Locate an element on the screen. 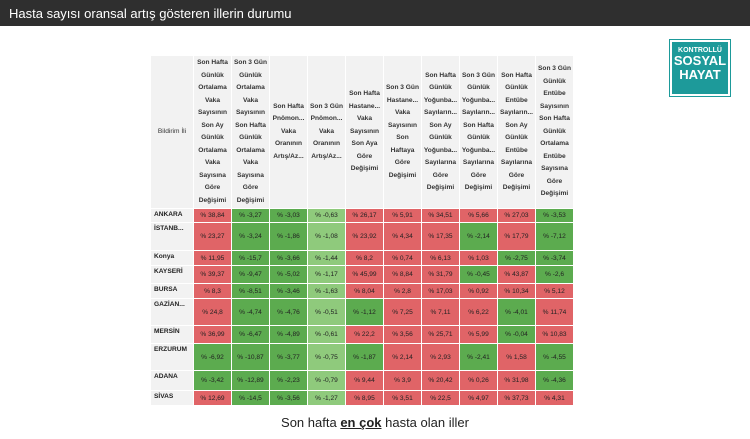 Image resolution: width=750 pixels, height=439 pixels. value-cell: % -3,77 is located at coordinates (288, 357).